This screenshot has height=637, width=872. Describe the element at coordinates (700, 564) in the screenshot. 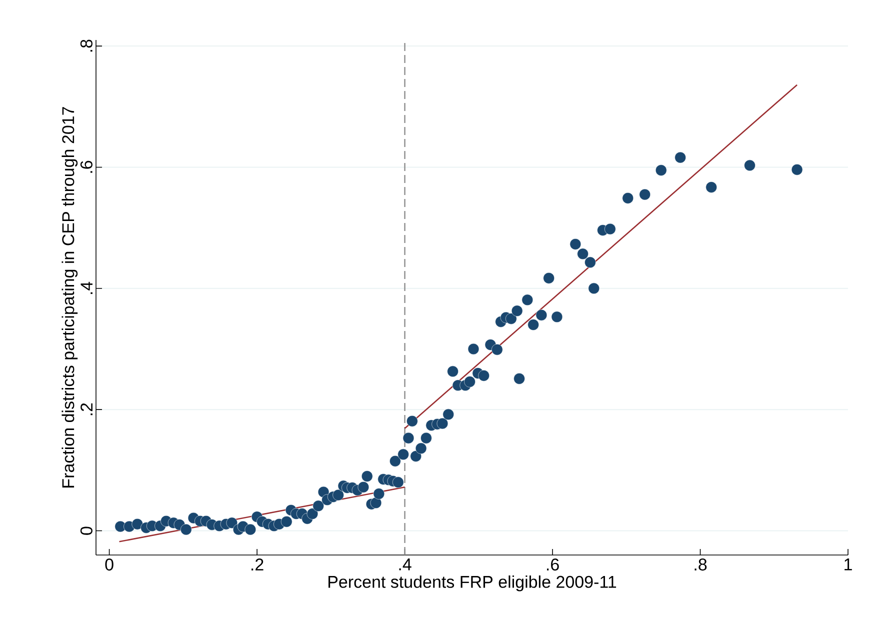

I see `x-tick-label: .8` at that location.